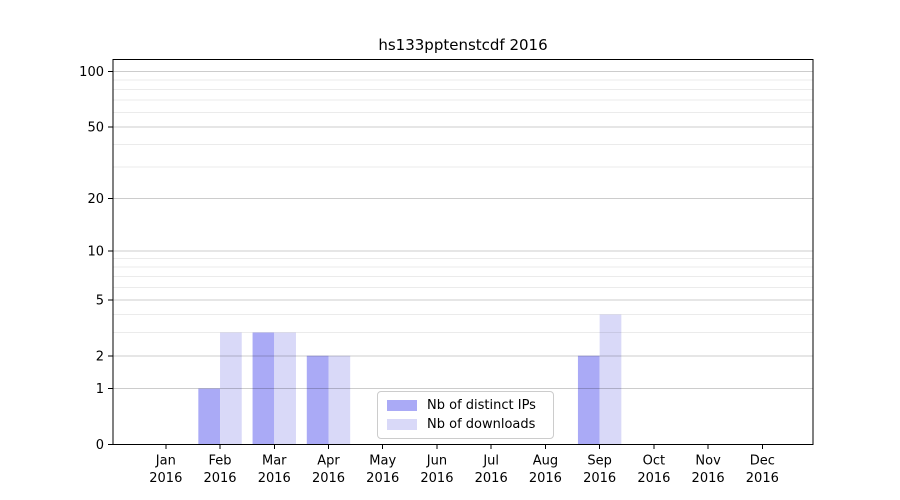 The height and width of the screenshot is (500, 900). Describe the element at coordinates (545, 478) in the screenshot. I see `x-tick-label-year-aug: 2016` at that location.